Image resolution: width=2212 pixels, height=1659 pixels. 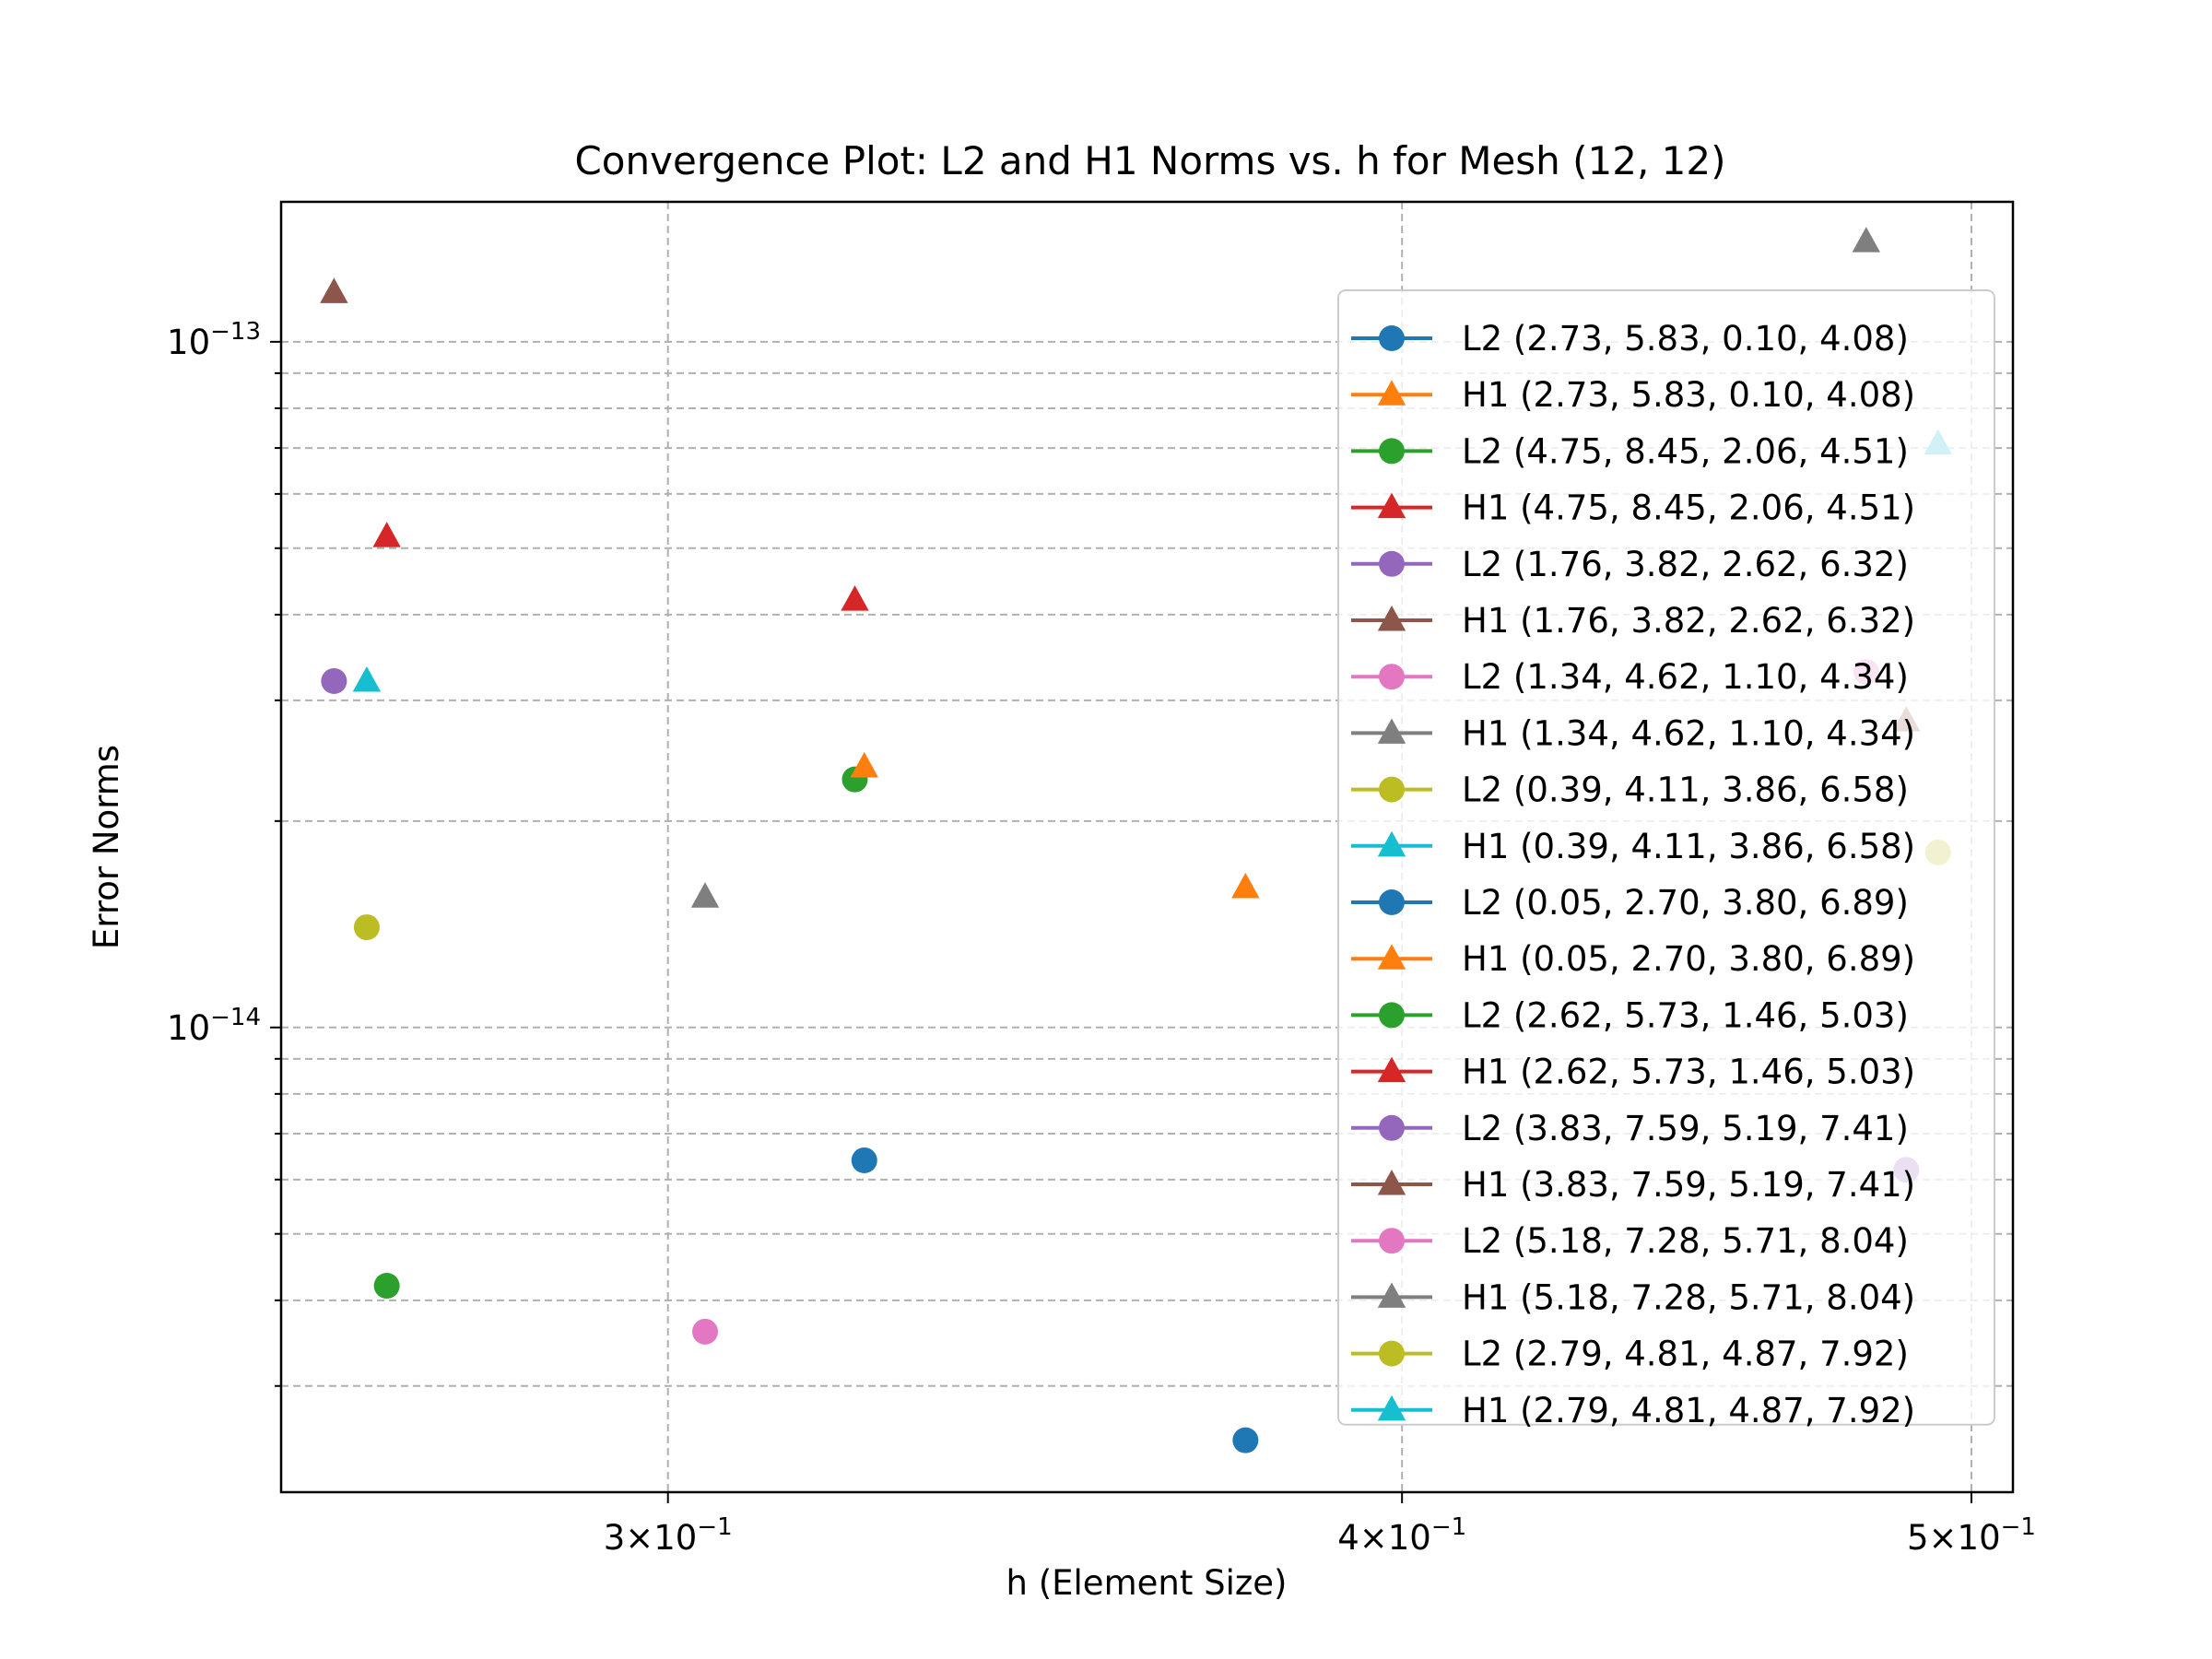 What do you see at coordinates (1688, 621) in the screenshot?
I see `legend-label: H1 (1.76, 3.82, 2.62, 6.32)` at bounding box center [1688, 621].